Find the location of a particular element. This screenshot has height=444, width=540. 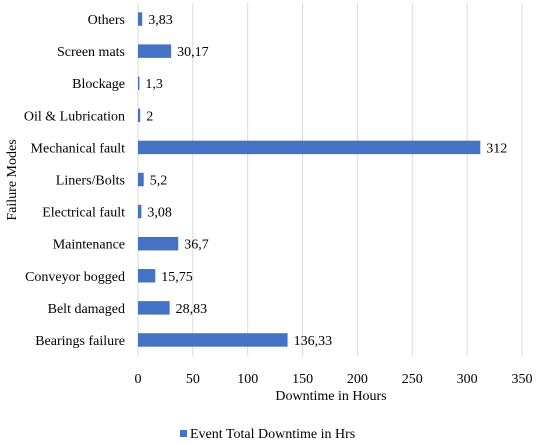

x-tick-label: 100 is located at coordinates (247, 379).